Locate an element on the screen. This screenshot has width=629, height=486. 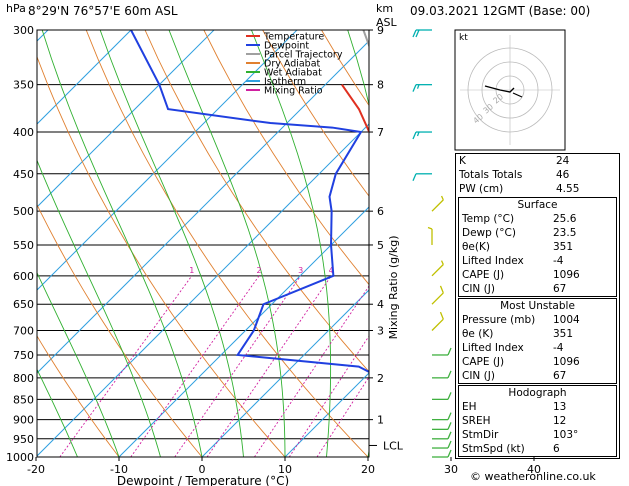
x-tick-label: -20 is located at coordinates (36, 469).